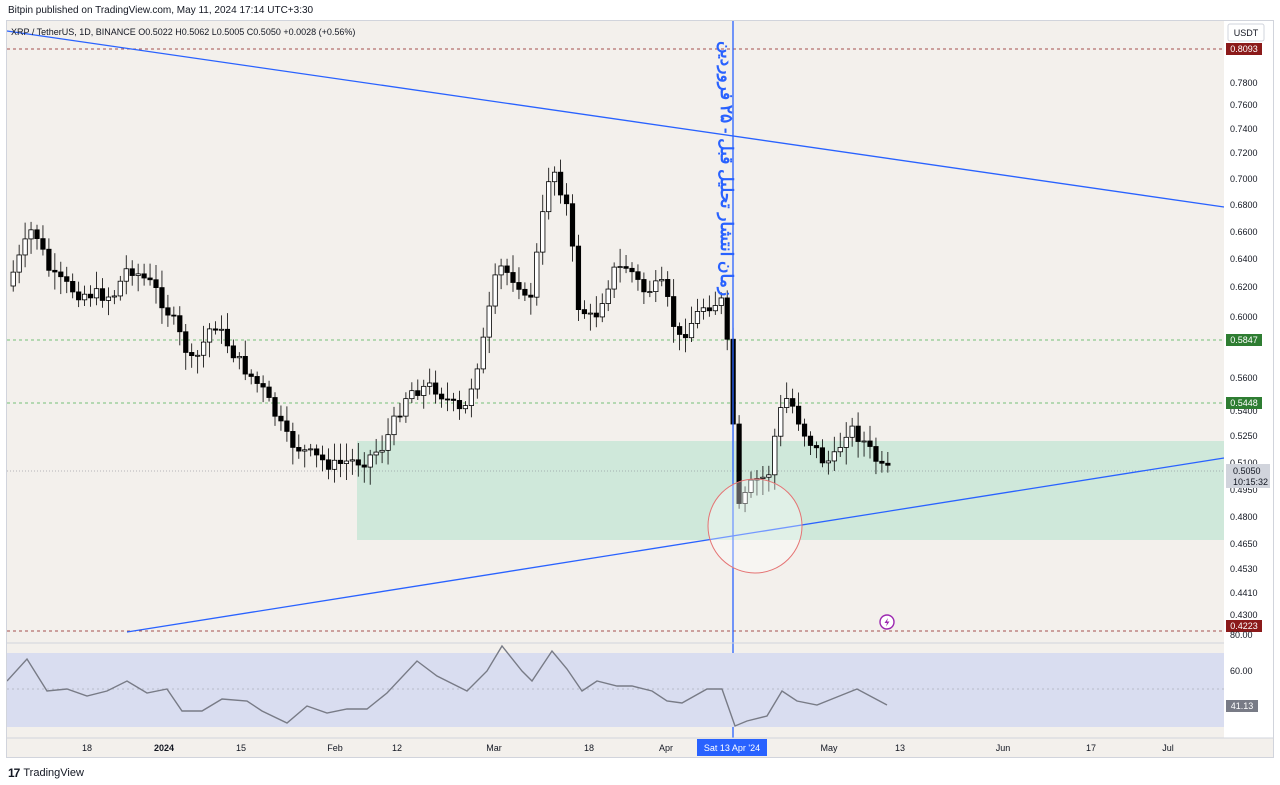 The height and width of the screenshot is (785, 1280). What do you see at coordinates (1244, 626) in the screenshot?
I see `bottom-price-label: 0.4223` at bounding box center [1244, 626].